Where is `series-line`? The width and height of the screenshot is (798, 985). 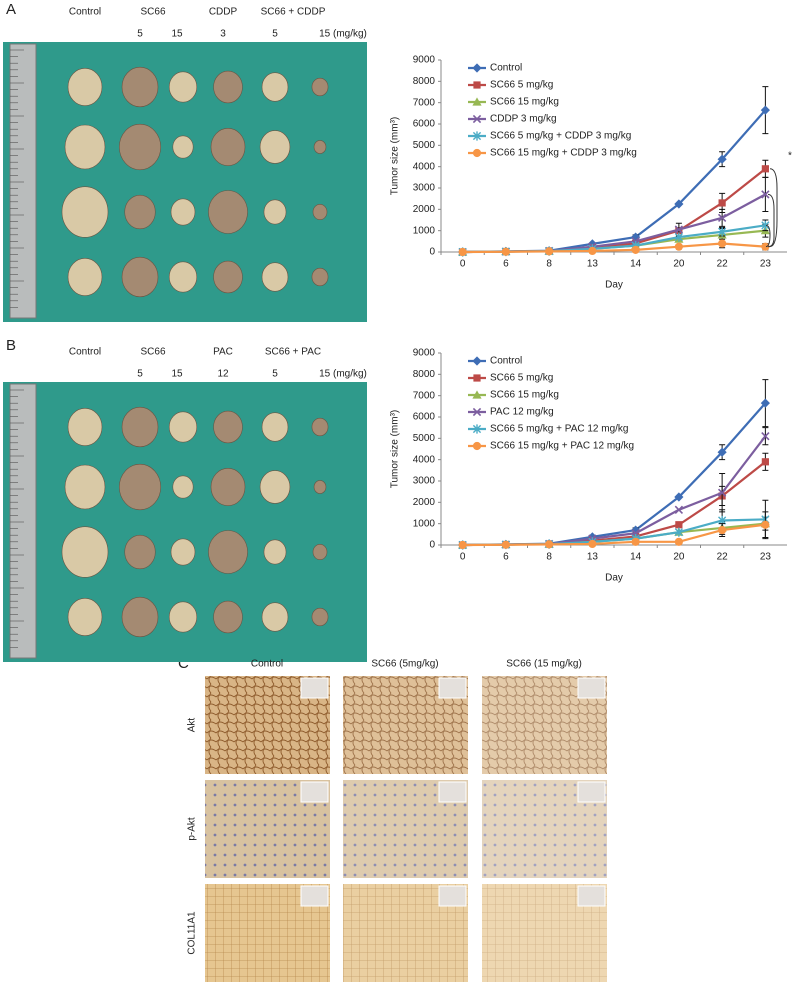
series-line is located at coordinates (614, 248).